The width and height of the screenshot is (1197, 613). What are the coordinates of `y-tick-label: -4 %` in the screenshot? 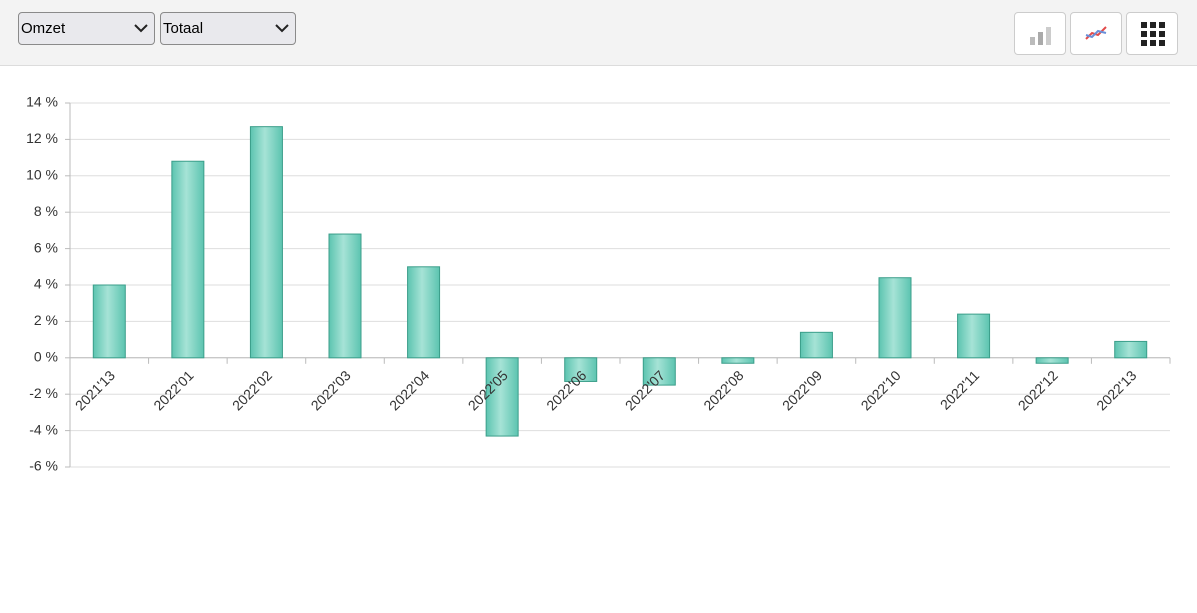 It's located at (43, 429).